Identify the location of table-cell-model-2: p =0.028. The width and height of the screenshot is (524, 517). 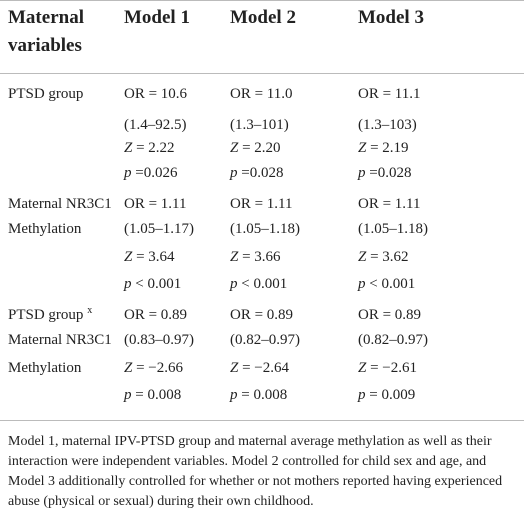
(257, 173).